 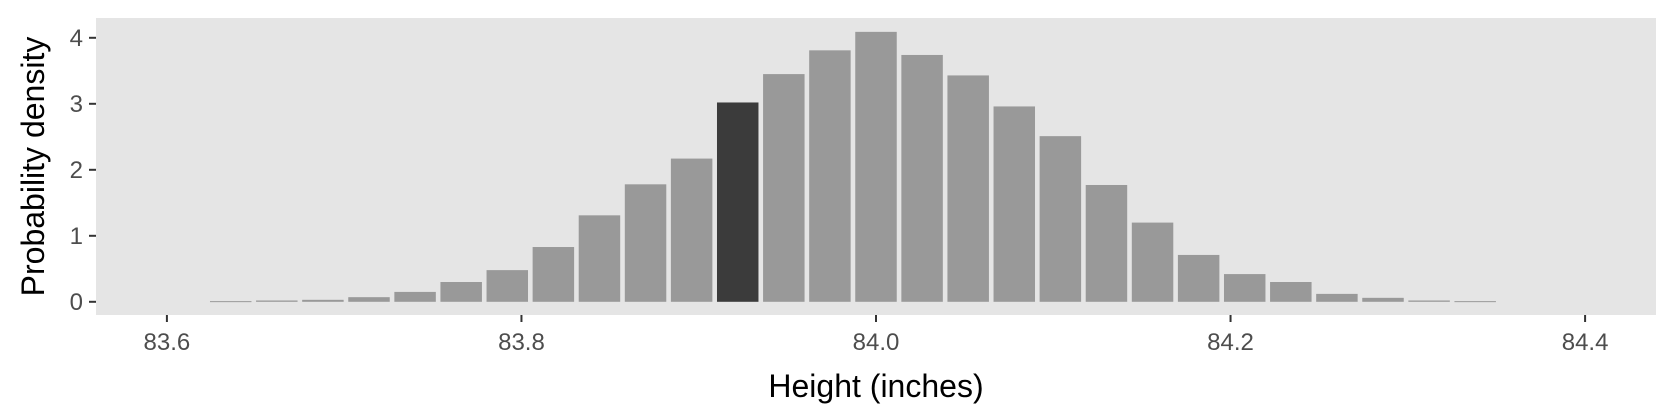 What do you see at coordinates (1230, 342) in the screenshot?
I see `x-tick-label: 84.2` at bounding box center [1230, 342].